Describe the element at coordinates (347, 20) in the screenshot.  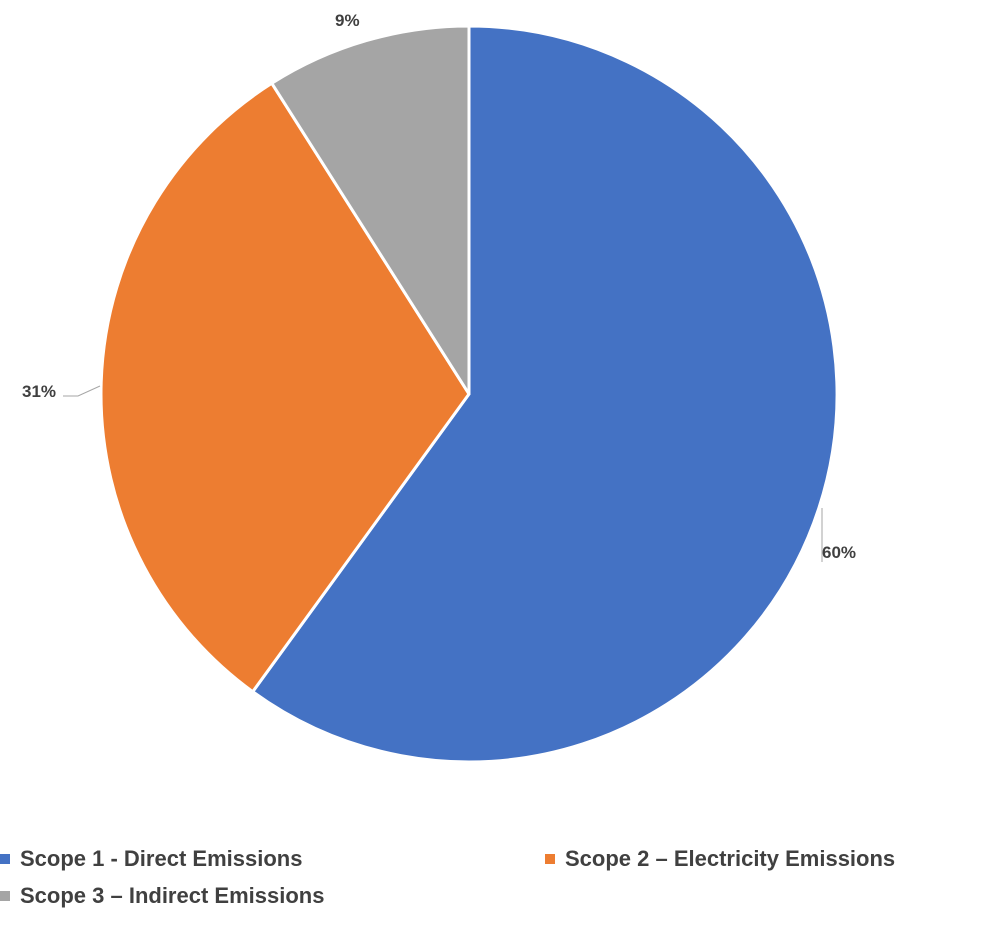
I see `data-label-scope-3: 9%` at that location.